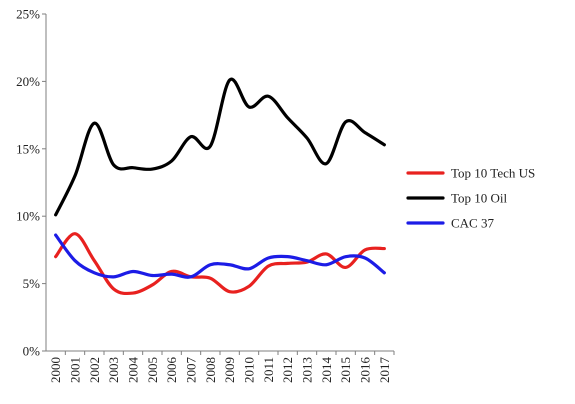 The width and height of the screenshot is (575, 404). I want to click on x-tick-label: 2001, so click(75, 370).